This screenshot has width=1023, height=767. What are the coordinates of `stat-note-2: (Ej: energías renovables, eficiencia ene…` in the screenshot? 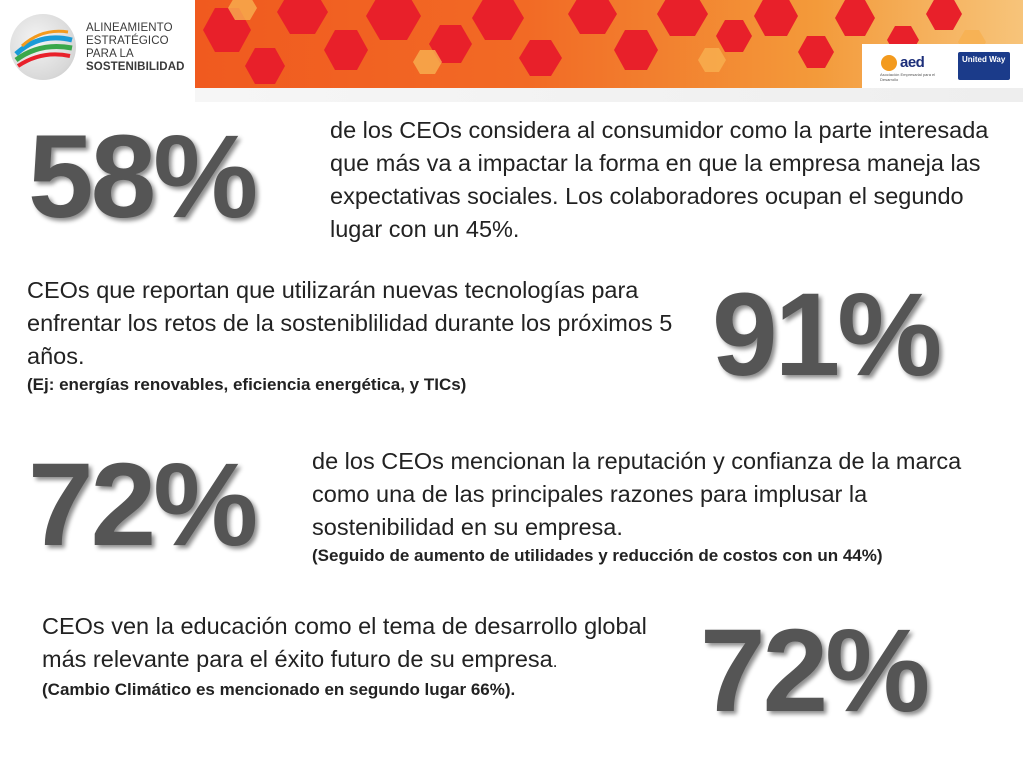 It's located at (247, 384).